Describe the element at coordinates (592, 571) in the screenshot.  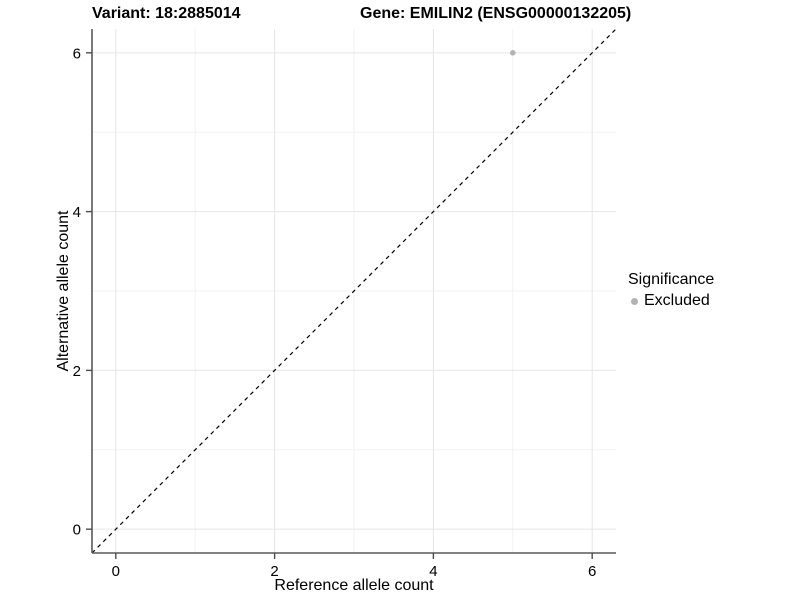
I see `x-tick-label: 6` at that location.